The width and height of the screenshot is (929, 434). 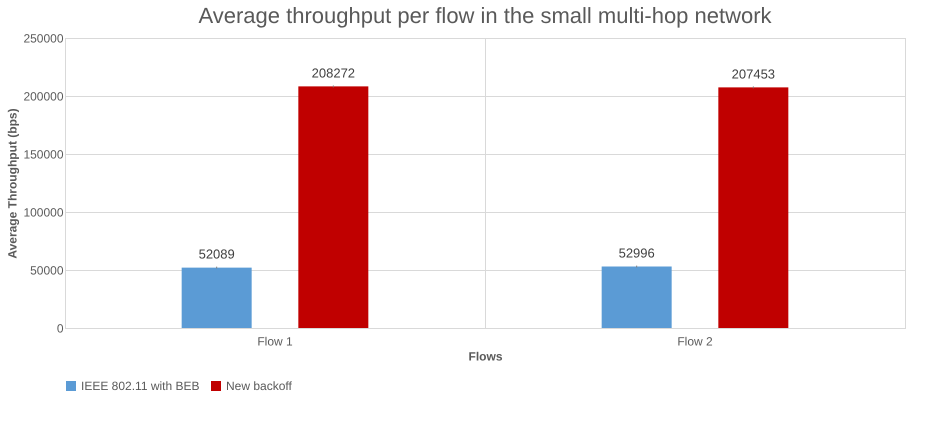 I want to click on y-tick-label: 200000, so click(x=43, y=97).